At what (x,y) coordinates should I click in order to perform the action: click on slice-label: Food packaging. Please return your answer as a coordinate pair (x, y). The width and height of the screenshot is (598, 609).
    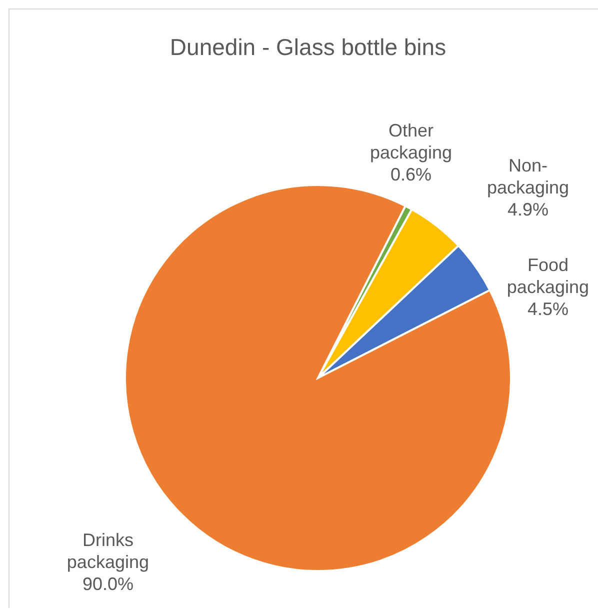
    Looking at the image, I should click on (548, 275).